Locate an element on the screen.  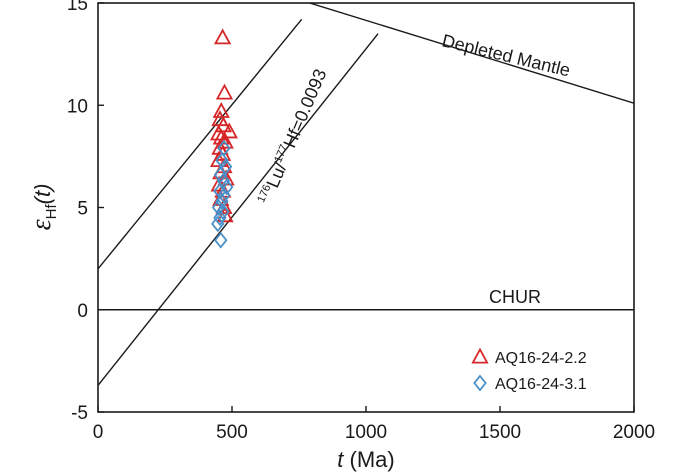
chur-label: CHUR is located at coordinates (515, 297).